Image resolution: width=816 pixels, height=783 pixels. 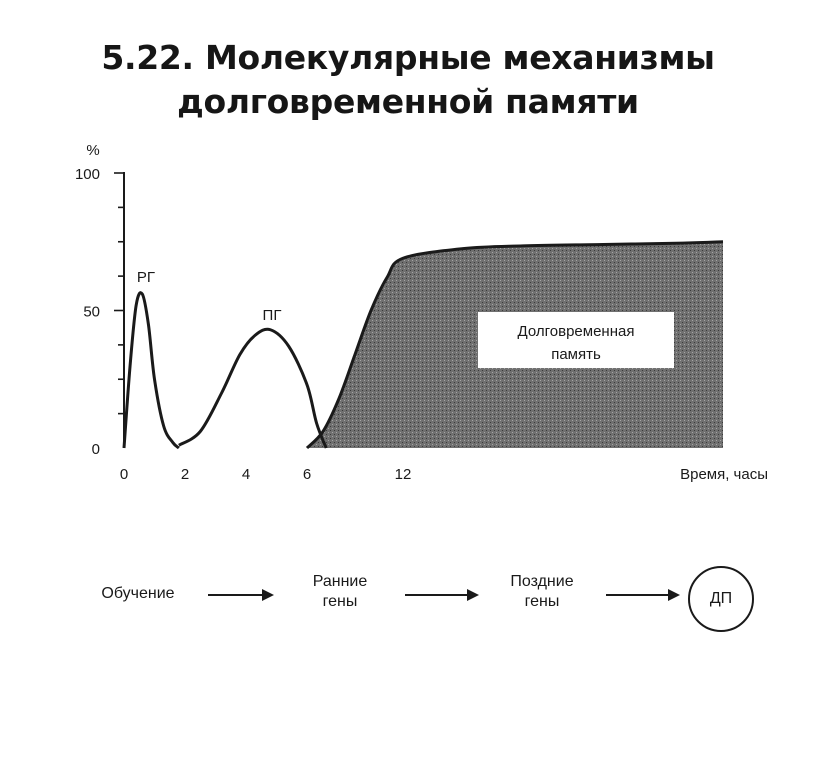 What do you see at coordinates (307, 474) in the screenshot?
I see `x-tick-label: 6` at bounding box center [307, 474].